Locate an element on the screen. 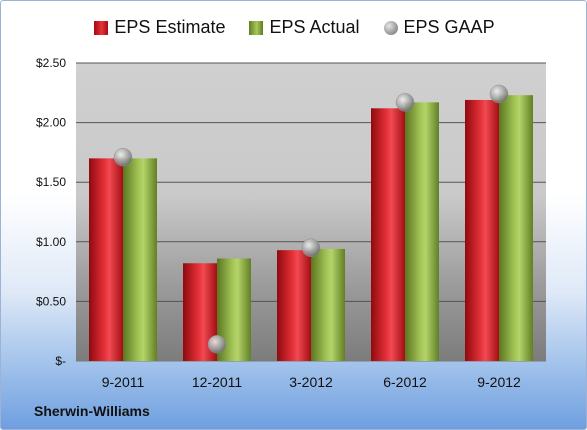 The image size is (587, 430). legend-swatch-eps-estimate is located at coordinates (101, 27).